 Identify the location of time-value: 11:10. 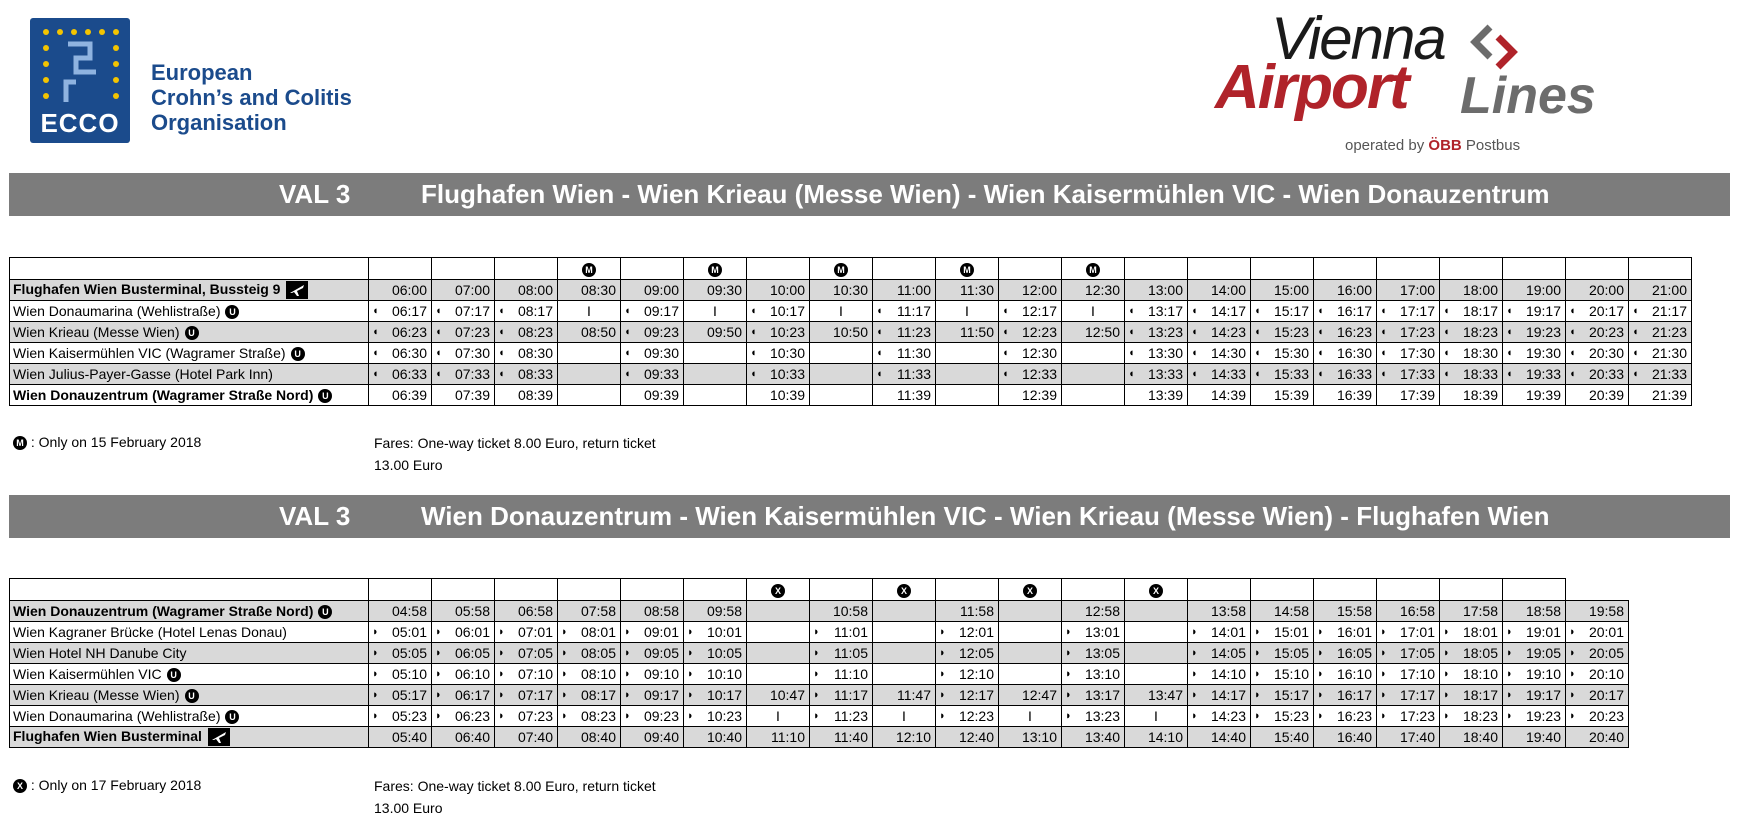
(851, 674).